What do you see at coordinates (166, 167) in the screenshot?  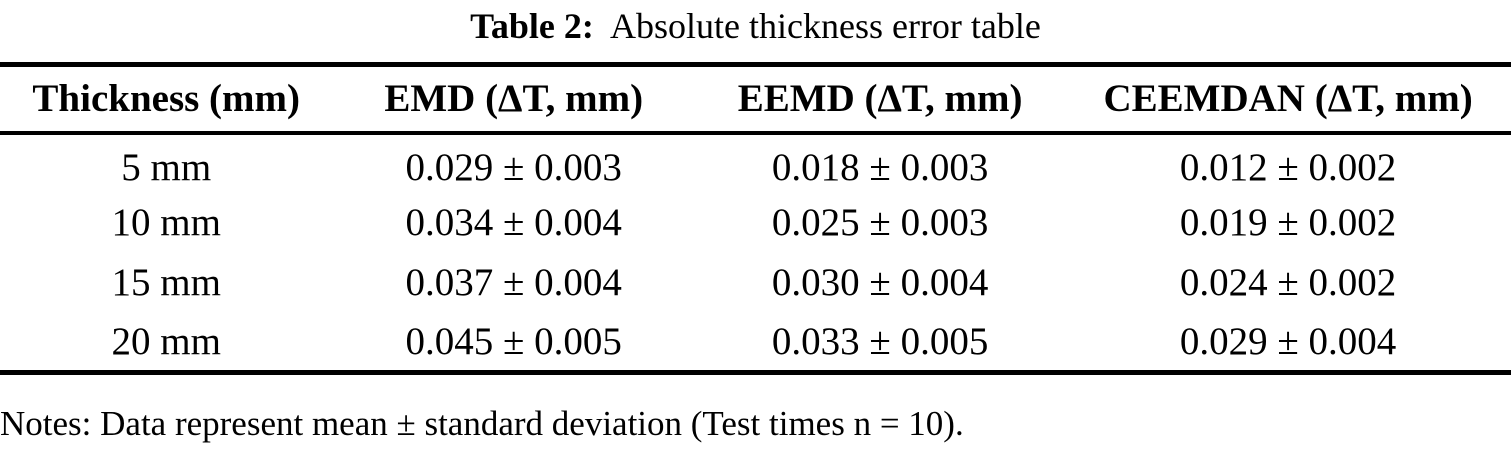 I see `cell-thickness: 5 mm` at bounding box center [166, 167].